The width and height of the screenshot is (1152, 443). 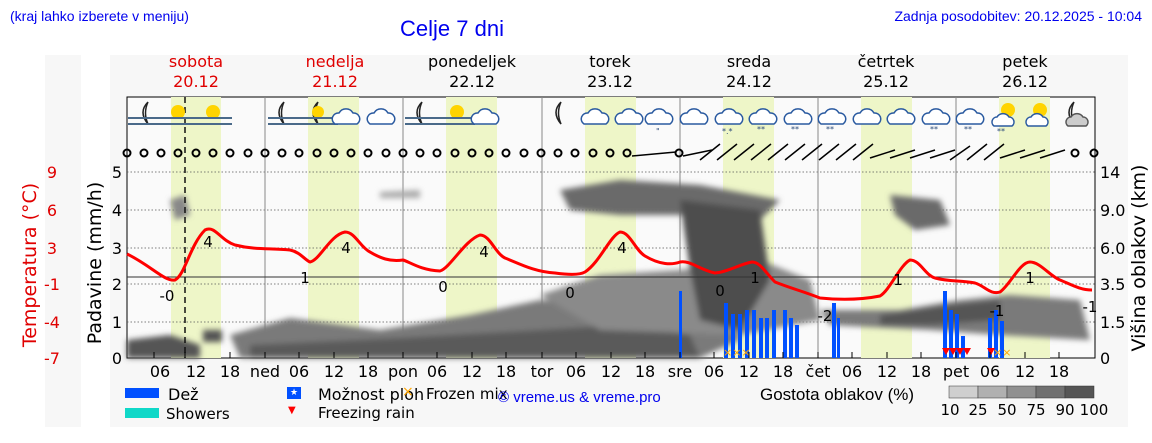 I want to click on wind-barb-icon, so click(x=848, y=152).